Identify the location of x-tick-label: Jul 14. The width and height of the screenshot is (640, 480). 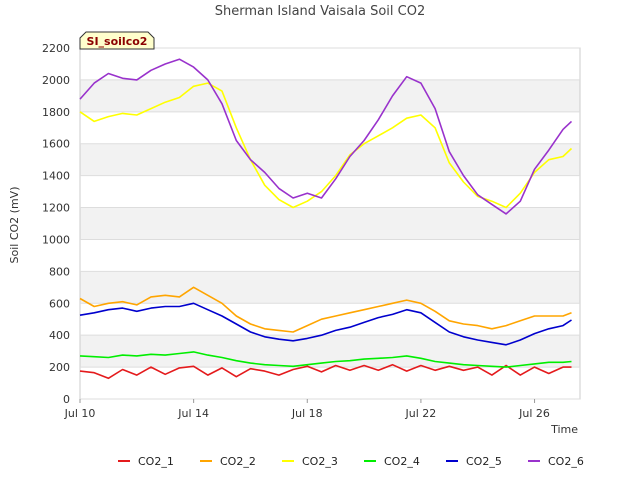
(193, 413).